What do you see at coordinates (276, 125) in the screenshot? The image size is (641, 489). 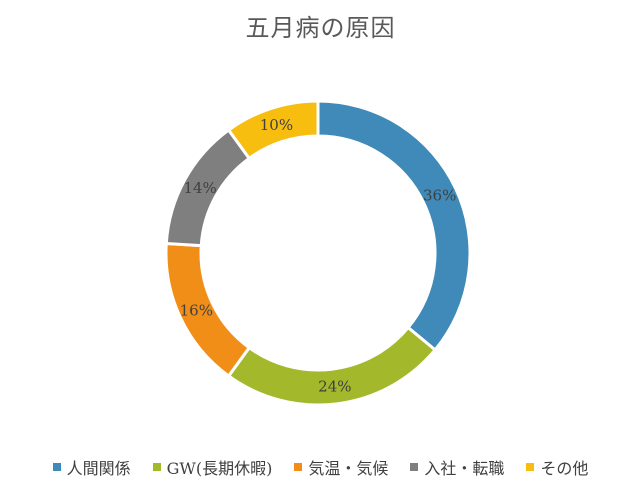 I see `slice-label-4: 10%` at bounding box center [276, 125].